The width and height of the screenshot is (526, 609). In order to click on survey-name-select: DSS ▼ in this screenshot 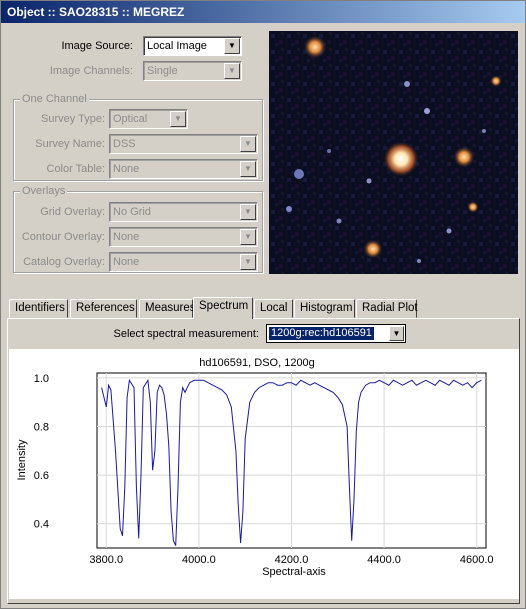, I will do `click(183, 144)`.